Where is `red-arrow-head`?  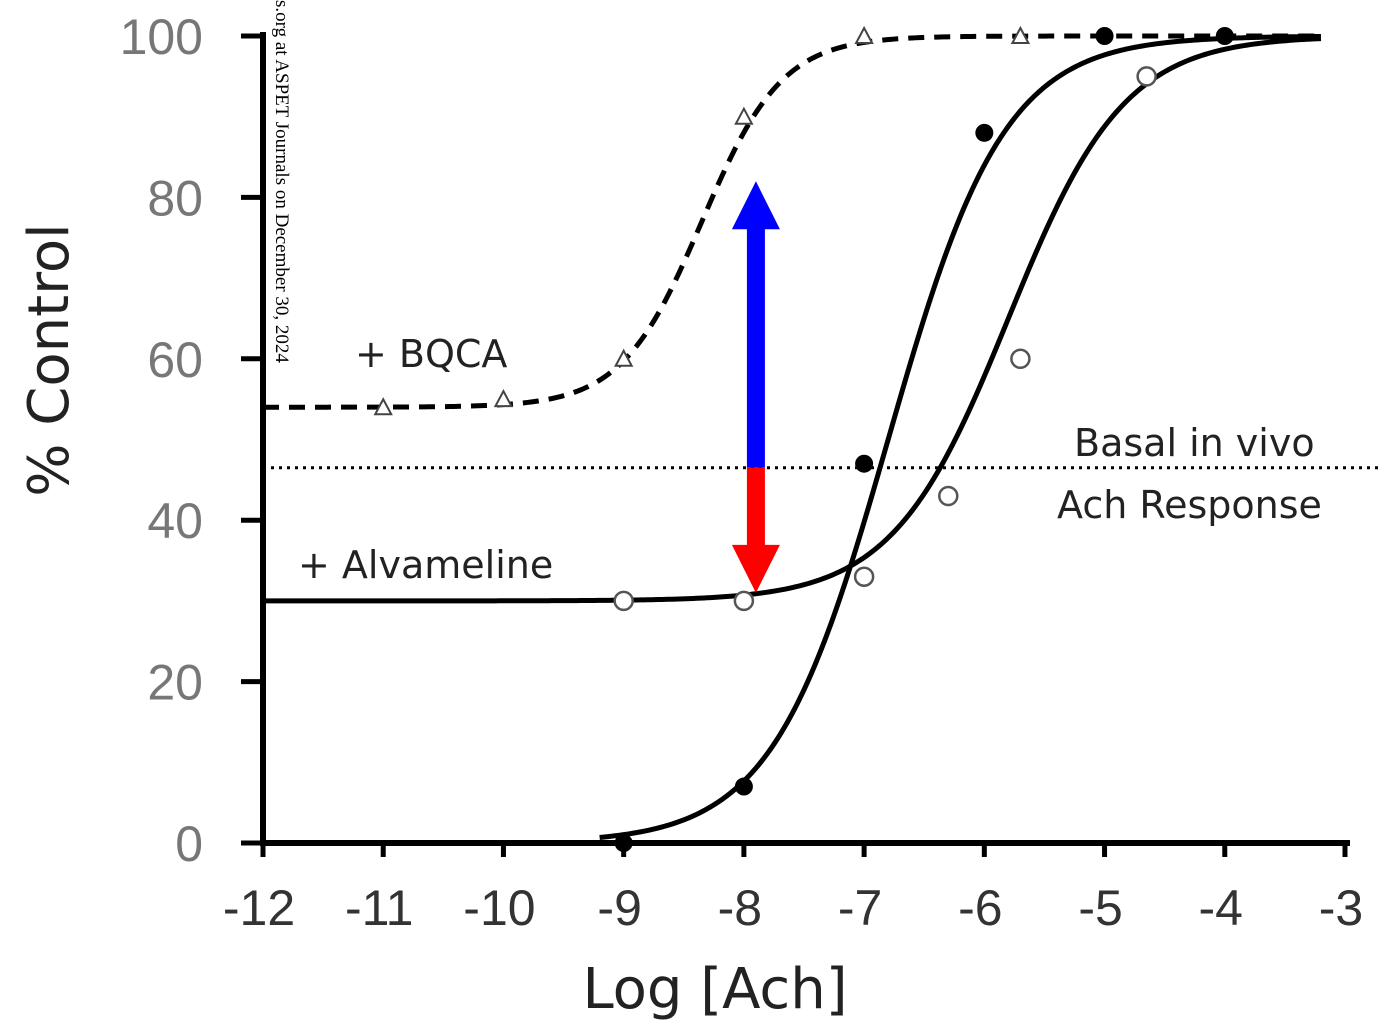 red-arrow-head is located at coordinates (755, 568).